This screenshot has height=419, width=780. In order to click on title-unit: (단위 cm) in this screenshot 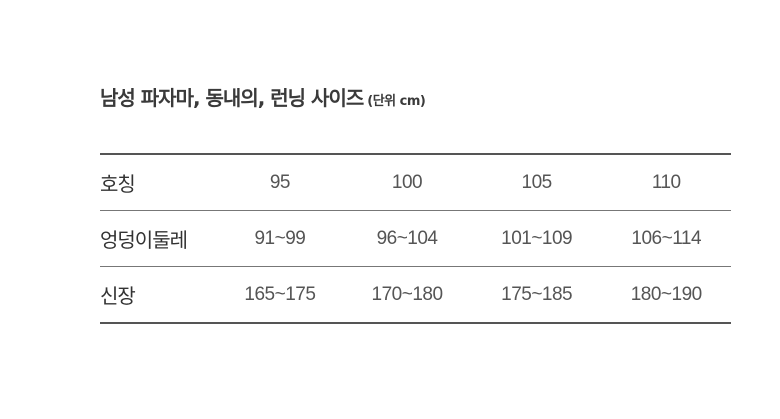, I will do `click(396, 101)`.